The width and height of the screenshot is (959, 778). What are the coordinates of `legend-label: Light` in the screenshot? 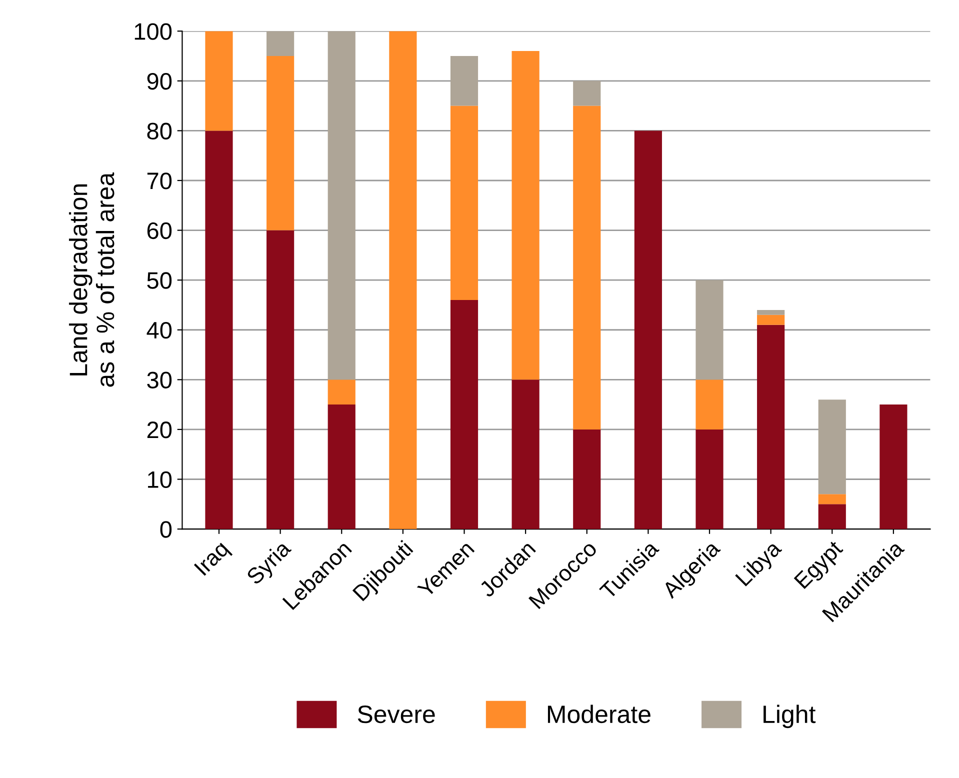 It's located at (790, 716).